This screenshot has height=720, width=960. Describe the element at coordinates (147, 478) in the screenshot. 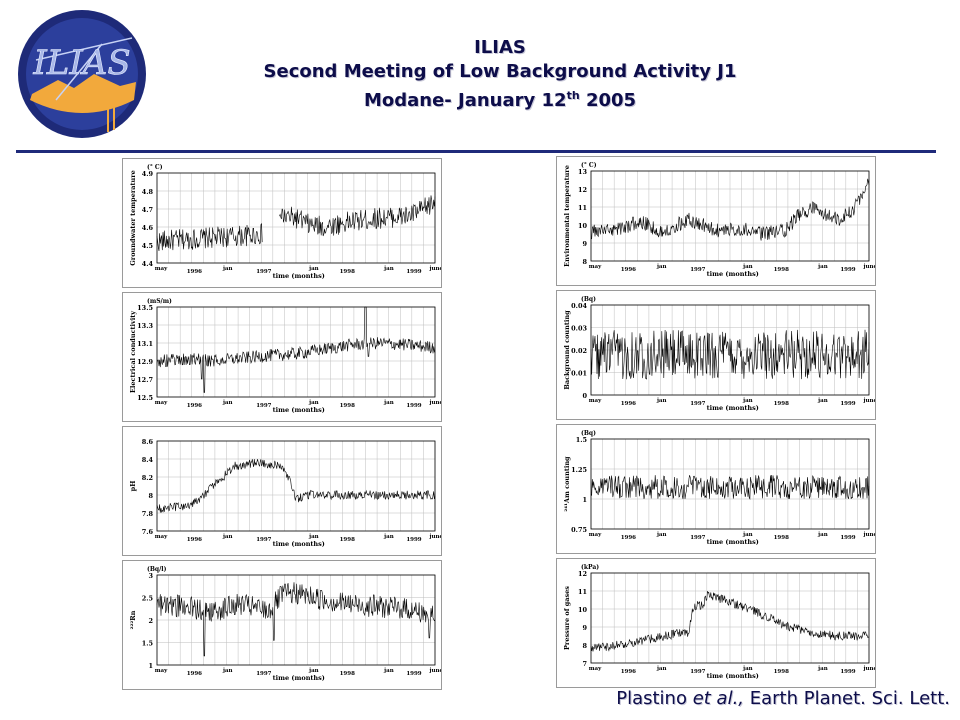

I see `y-tick-label: 8.2` at that location.